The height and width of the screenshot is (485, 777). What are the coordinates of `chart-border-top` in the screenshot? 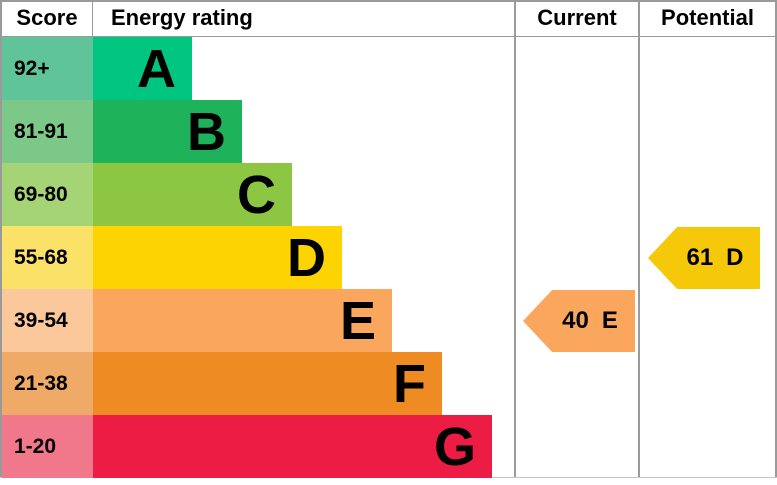 It's located at (388, 1).